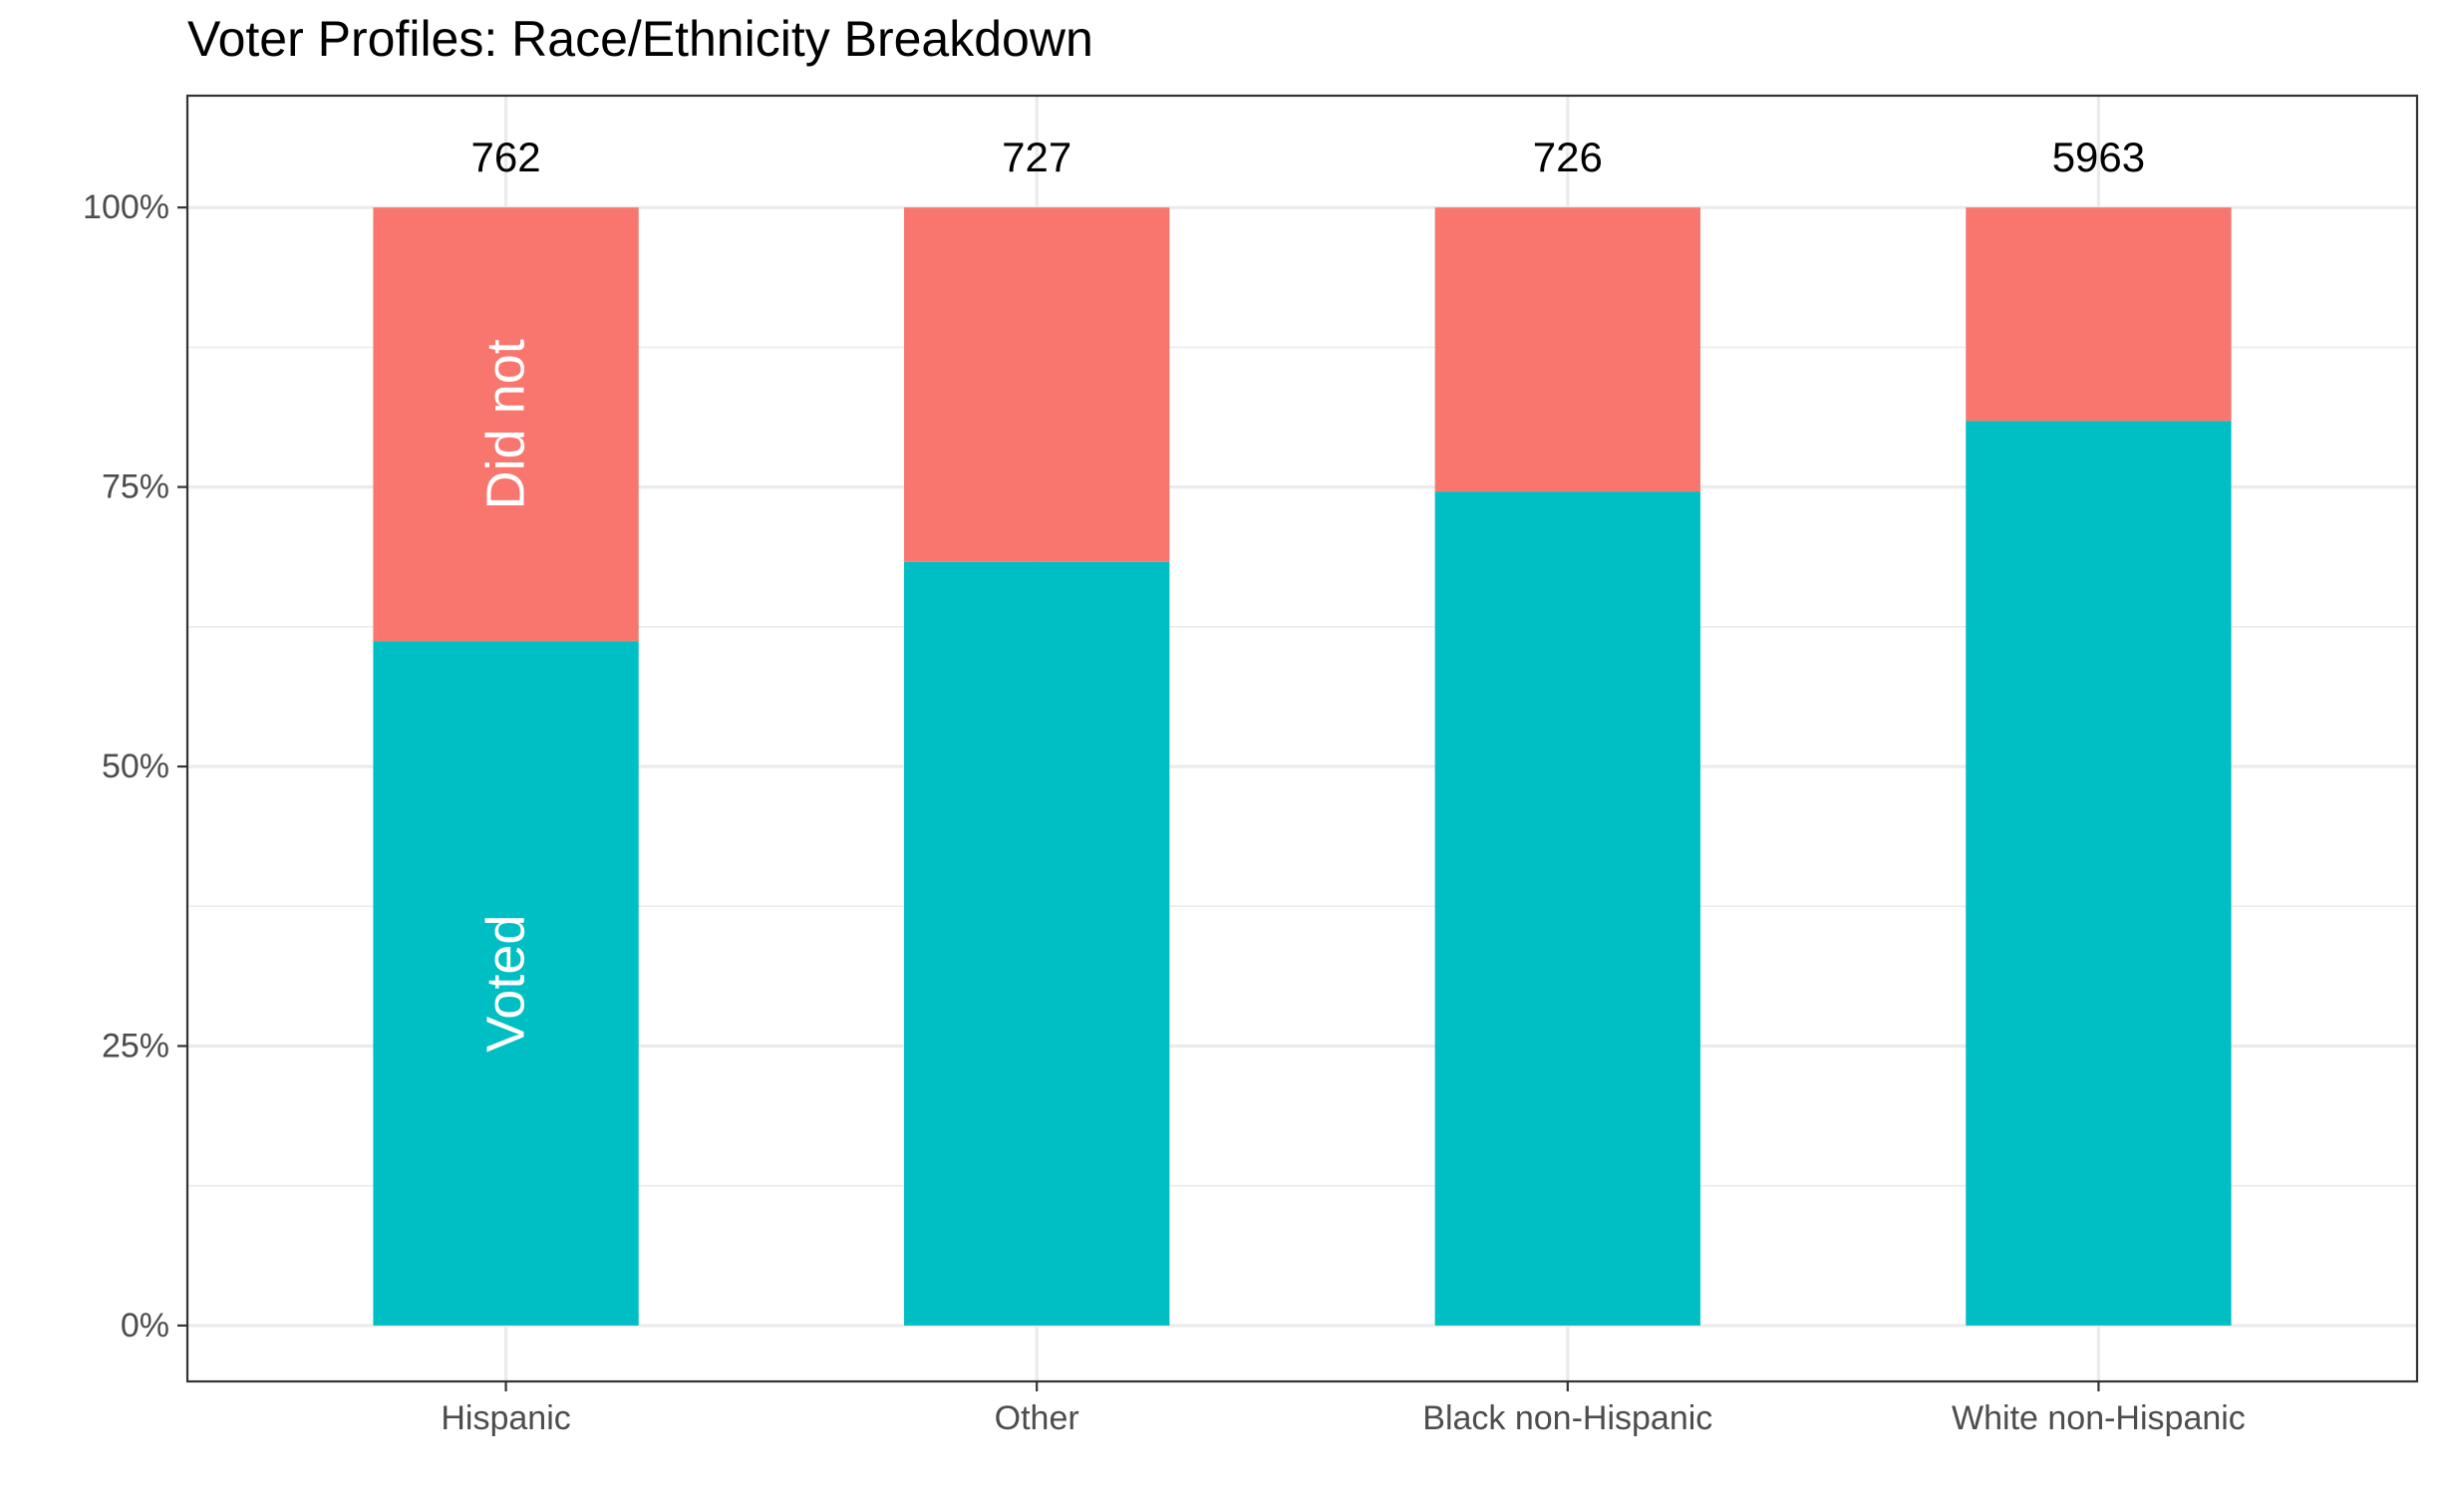 This screenshot has width=2440, height=1512. I want to click on count-label: 727, so click(1036, 157).